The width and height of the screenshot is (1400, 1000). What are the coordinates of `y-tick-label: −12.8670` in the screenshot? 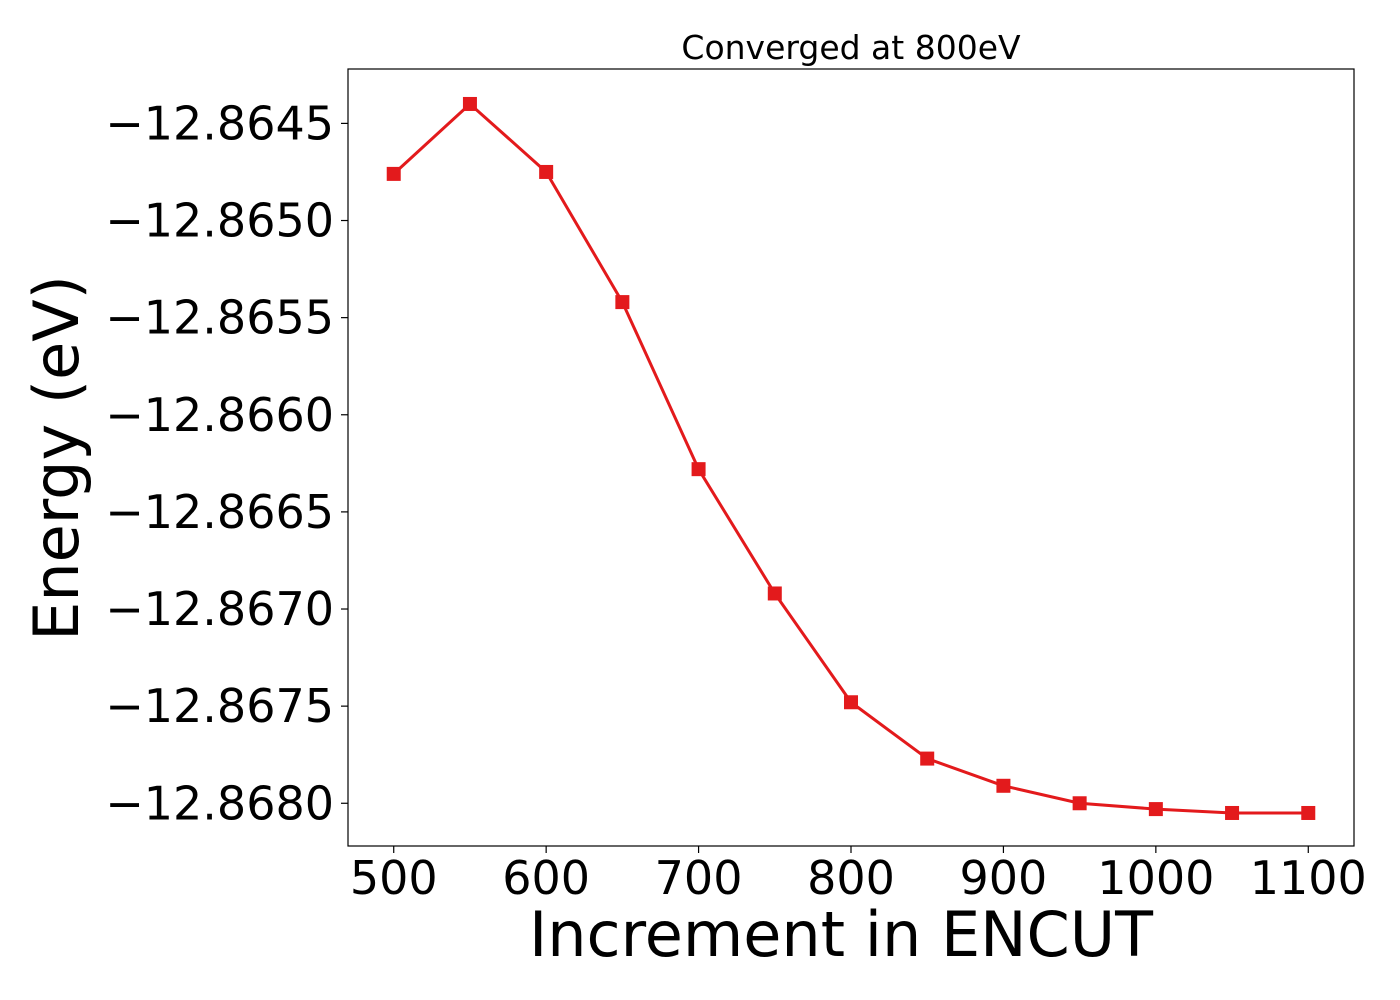 It's located at (219, 609).